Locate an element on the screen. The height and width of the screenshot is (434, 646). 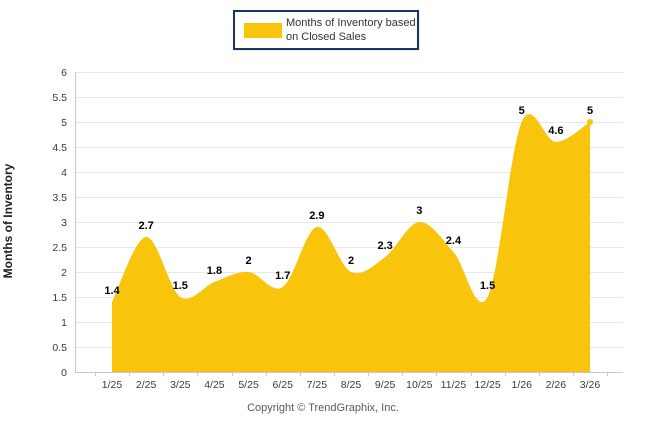
x-tick-label: 4/25 is located at coordinates (214, 385).